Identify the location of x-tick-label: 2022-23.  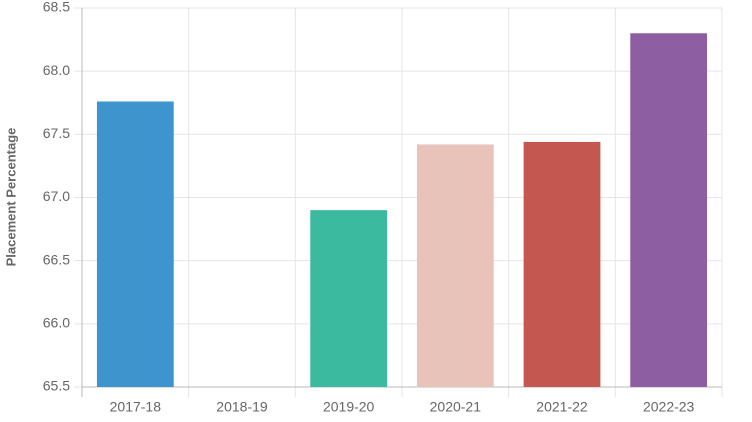
(669, 407).